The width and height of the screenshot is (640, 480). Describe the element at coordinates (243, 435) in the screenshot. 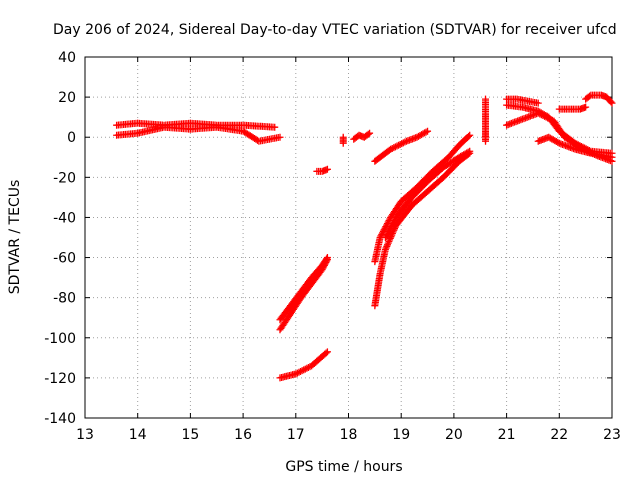

I see `x-tick-label: 16` at that location.